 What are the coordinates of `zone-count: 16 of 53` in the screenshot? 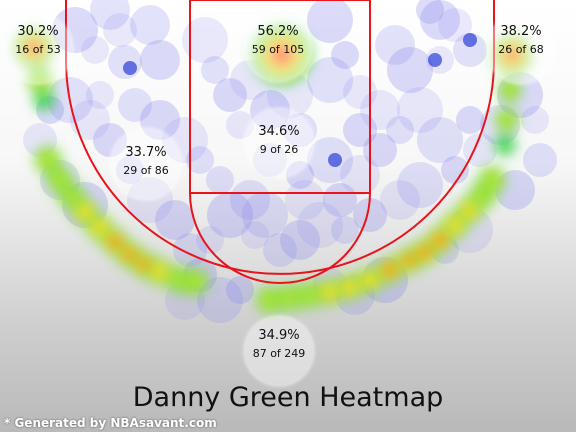 It's located at (38, 49).